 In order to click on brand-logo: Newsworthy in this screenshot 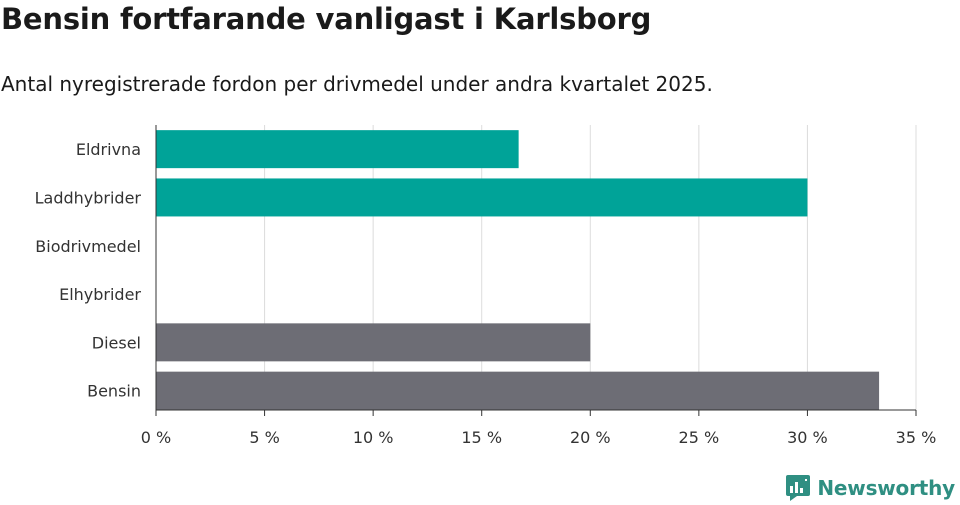, I will do `click(870, 488)`.